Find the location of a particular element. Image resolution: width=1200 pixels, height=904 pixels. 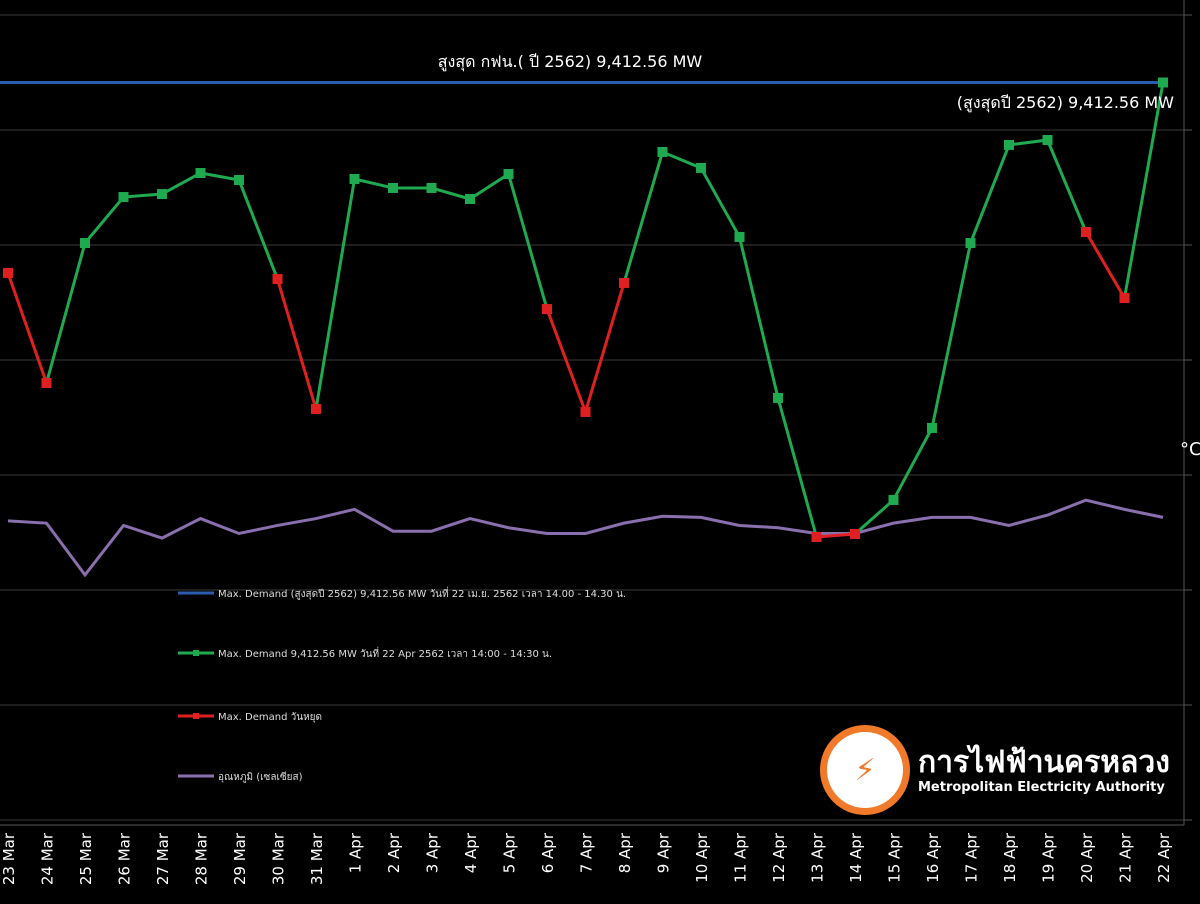

x-tick-label: 24 Mar is located at coordinates (48, 858).